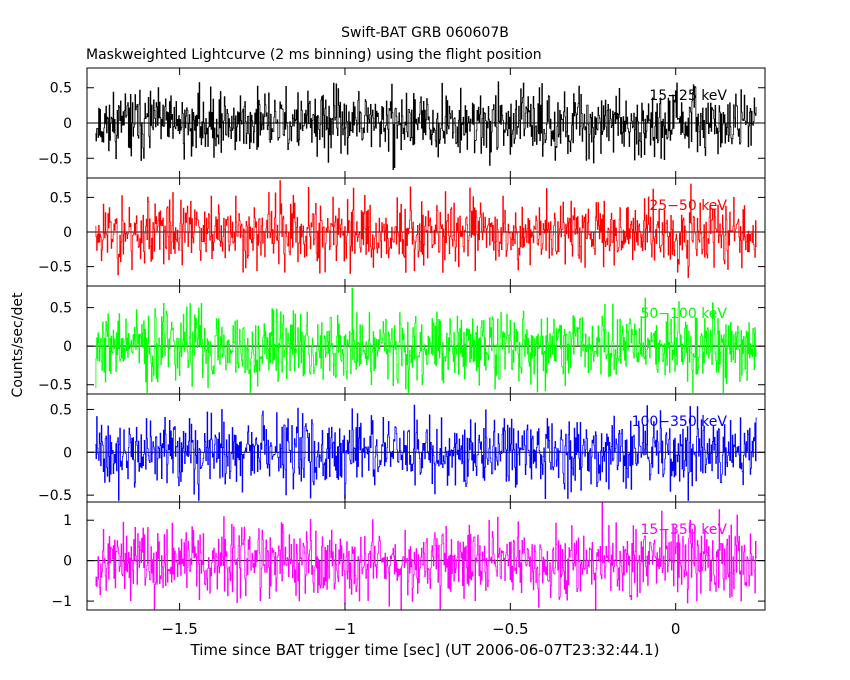  I want to click on x-tick-label: −1.5, so click(179, 629).